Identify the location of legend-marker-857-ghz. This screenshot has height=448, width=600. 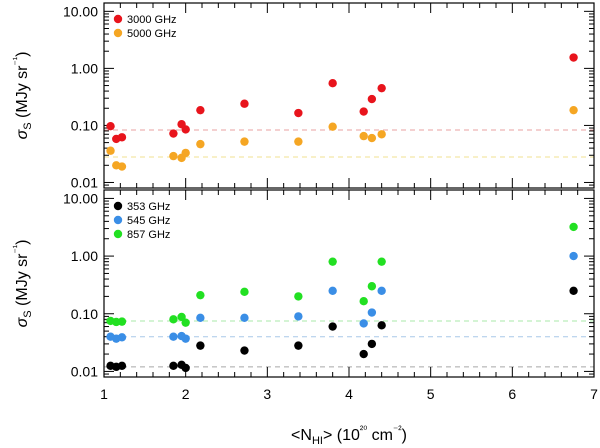
(118, 234).